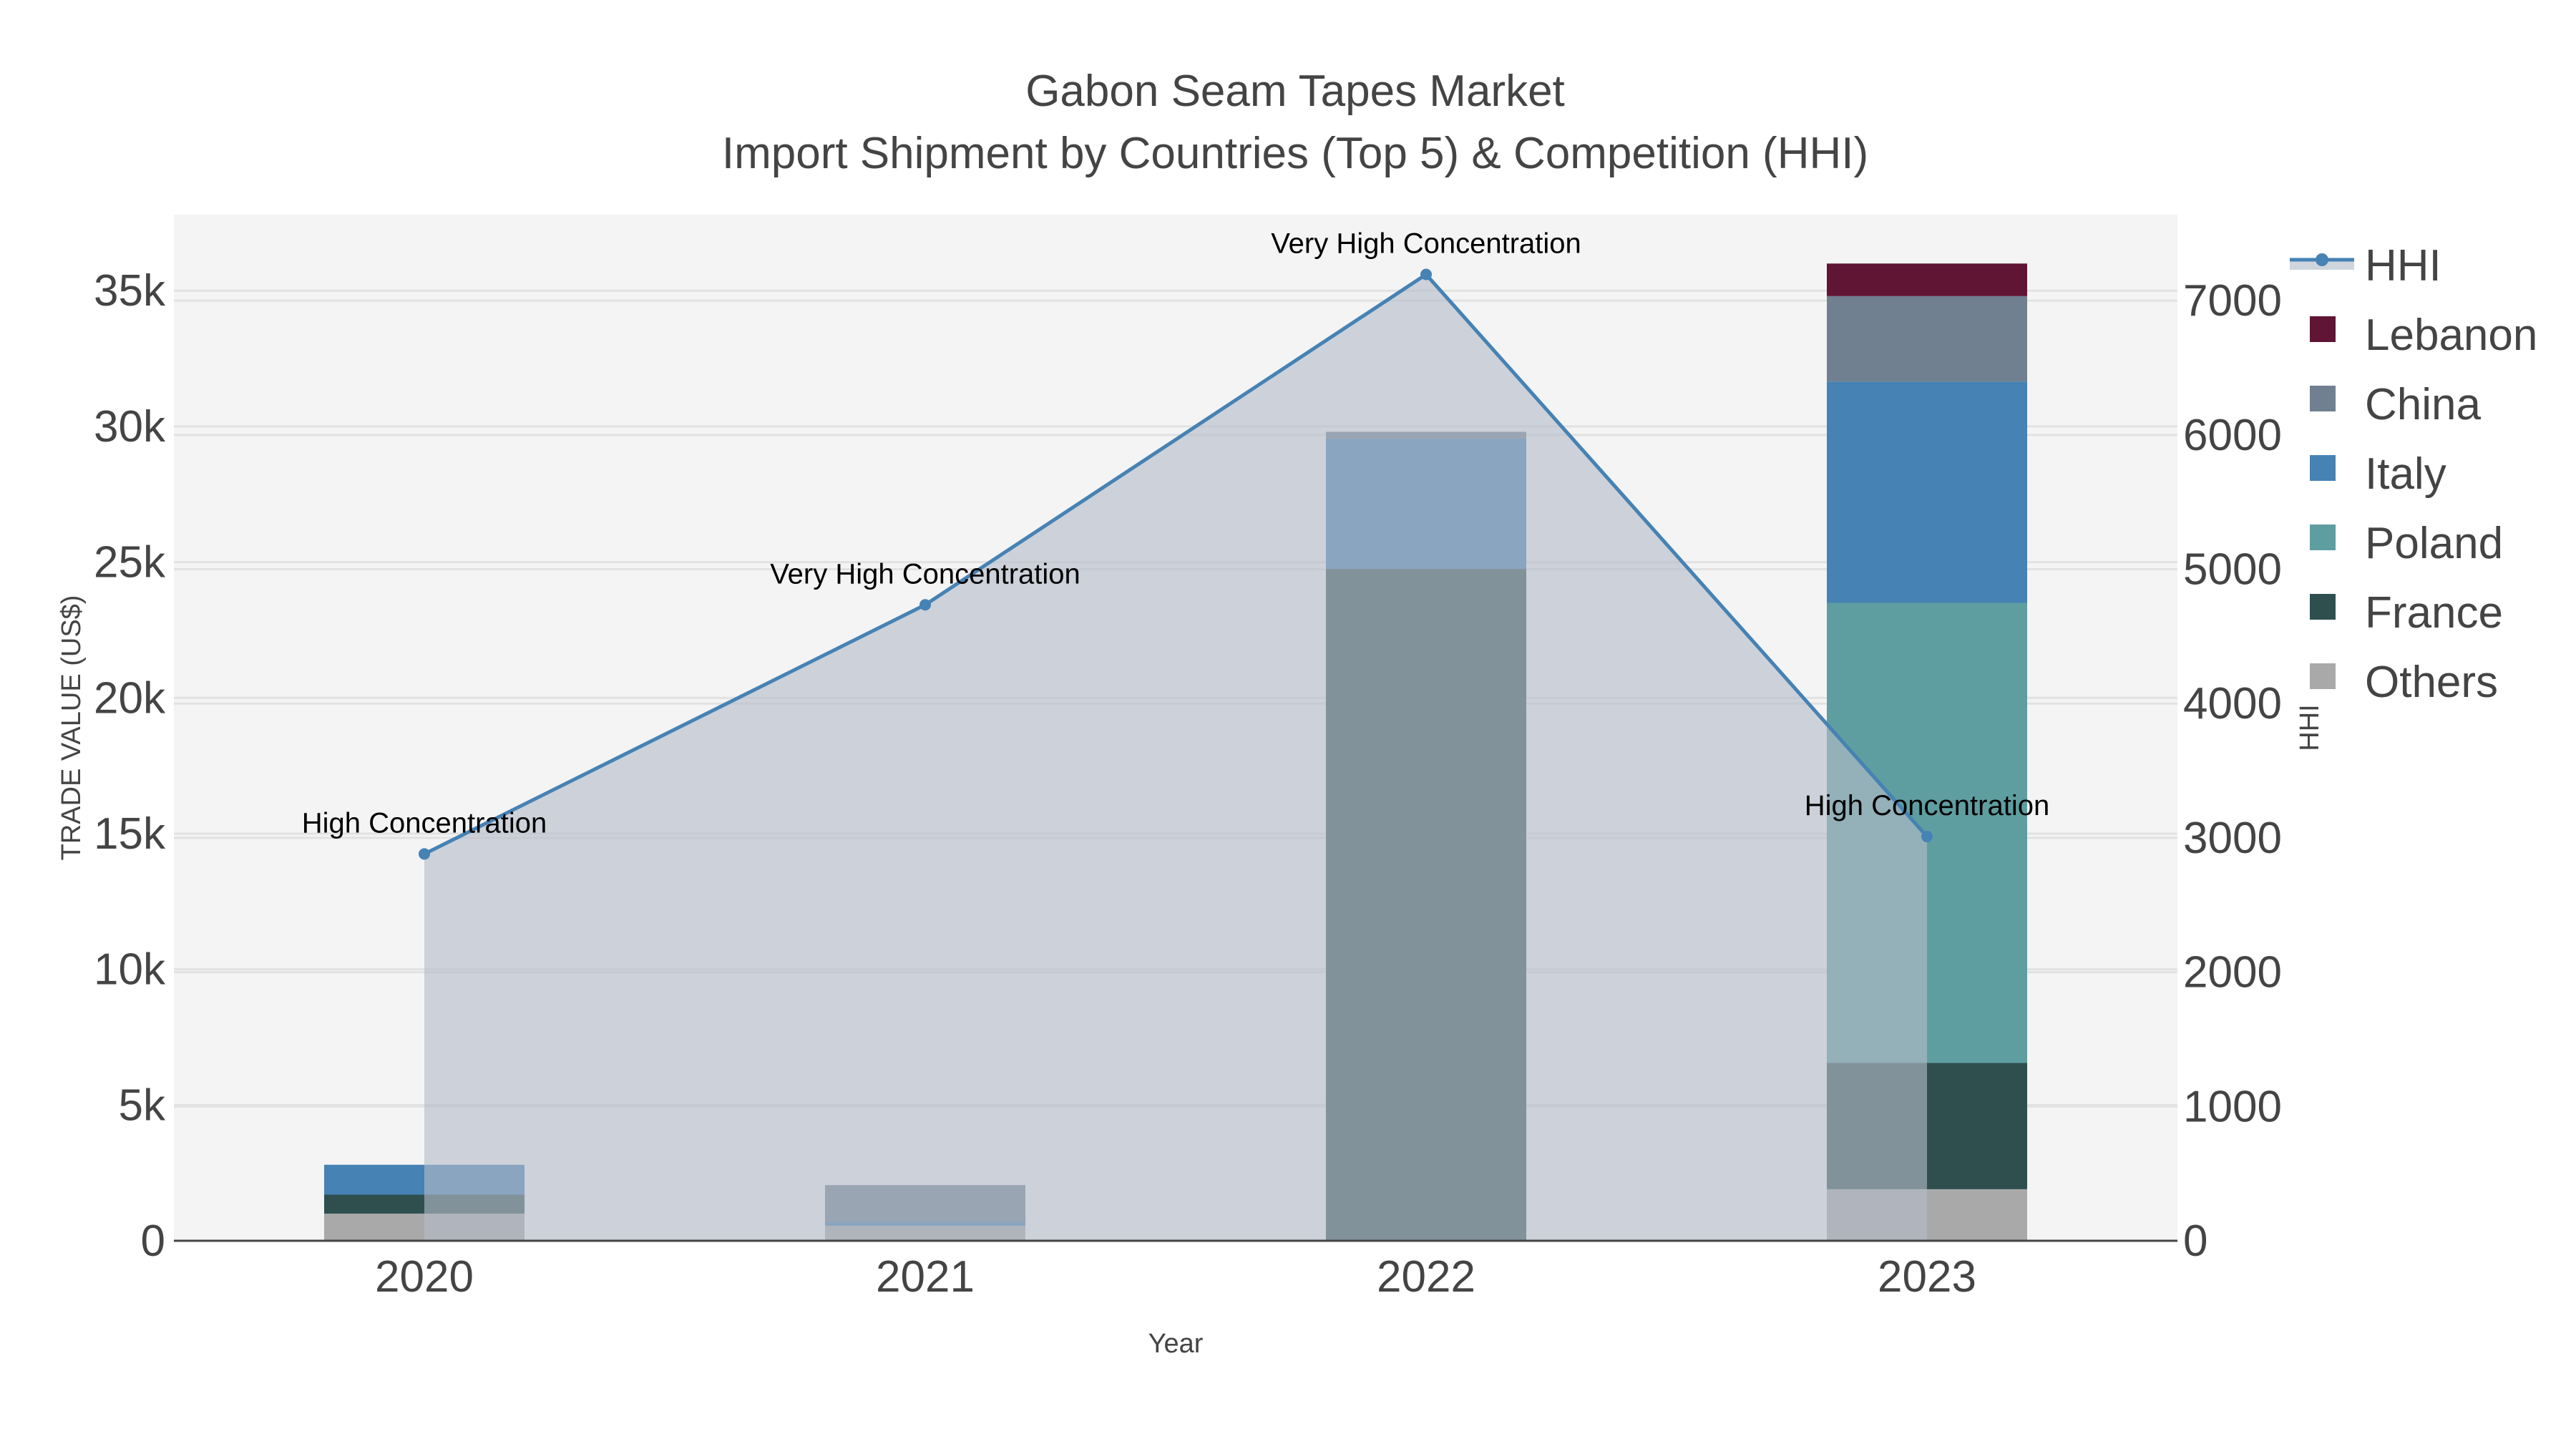 Image resolution: width=2576 pixels, height=1449 pixels. Describe the element at coordinates (2195, 1241) in the screenshot. I see `y-right-tick-label: 0` at that location.